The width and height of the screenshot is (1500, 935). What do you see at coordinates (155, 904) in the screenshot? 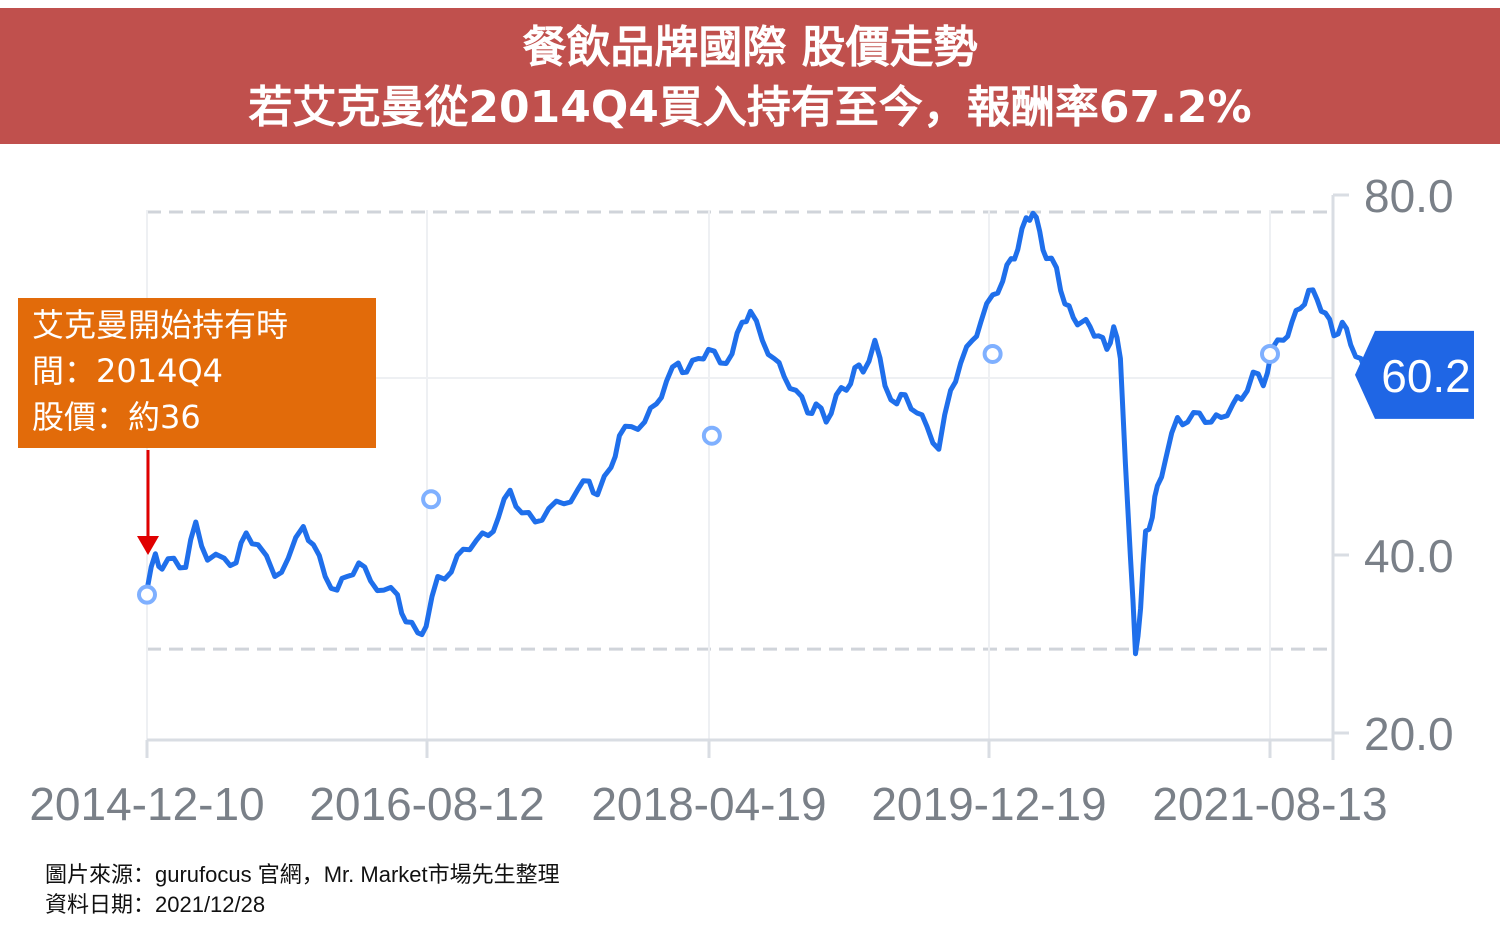
I see `date-line: 資料日期：2021/12/28` at bounding box center [155, 904].